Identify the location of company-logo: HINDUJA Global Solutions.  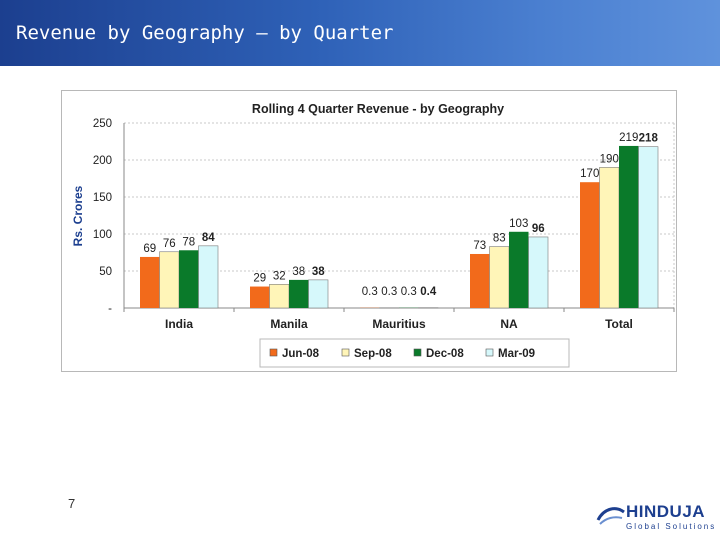
(655, 517).